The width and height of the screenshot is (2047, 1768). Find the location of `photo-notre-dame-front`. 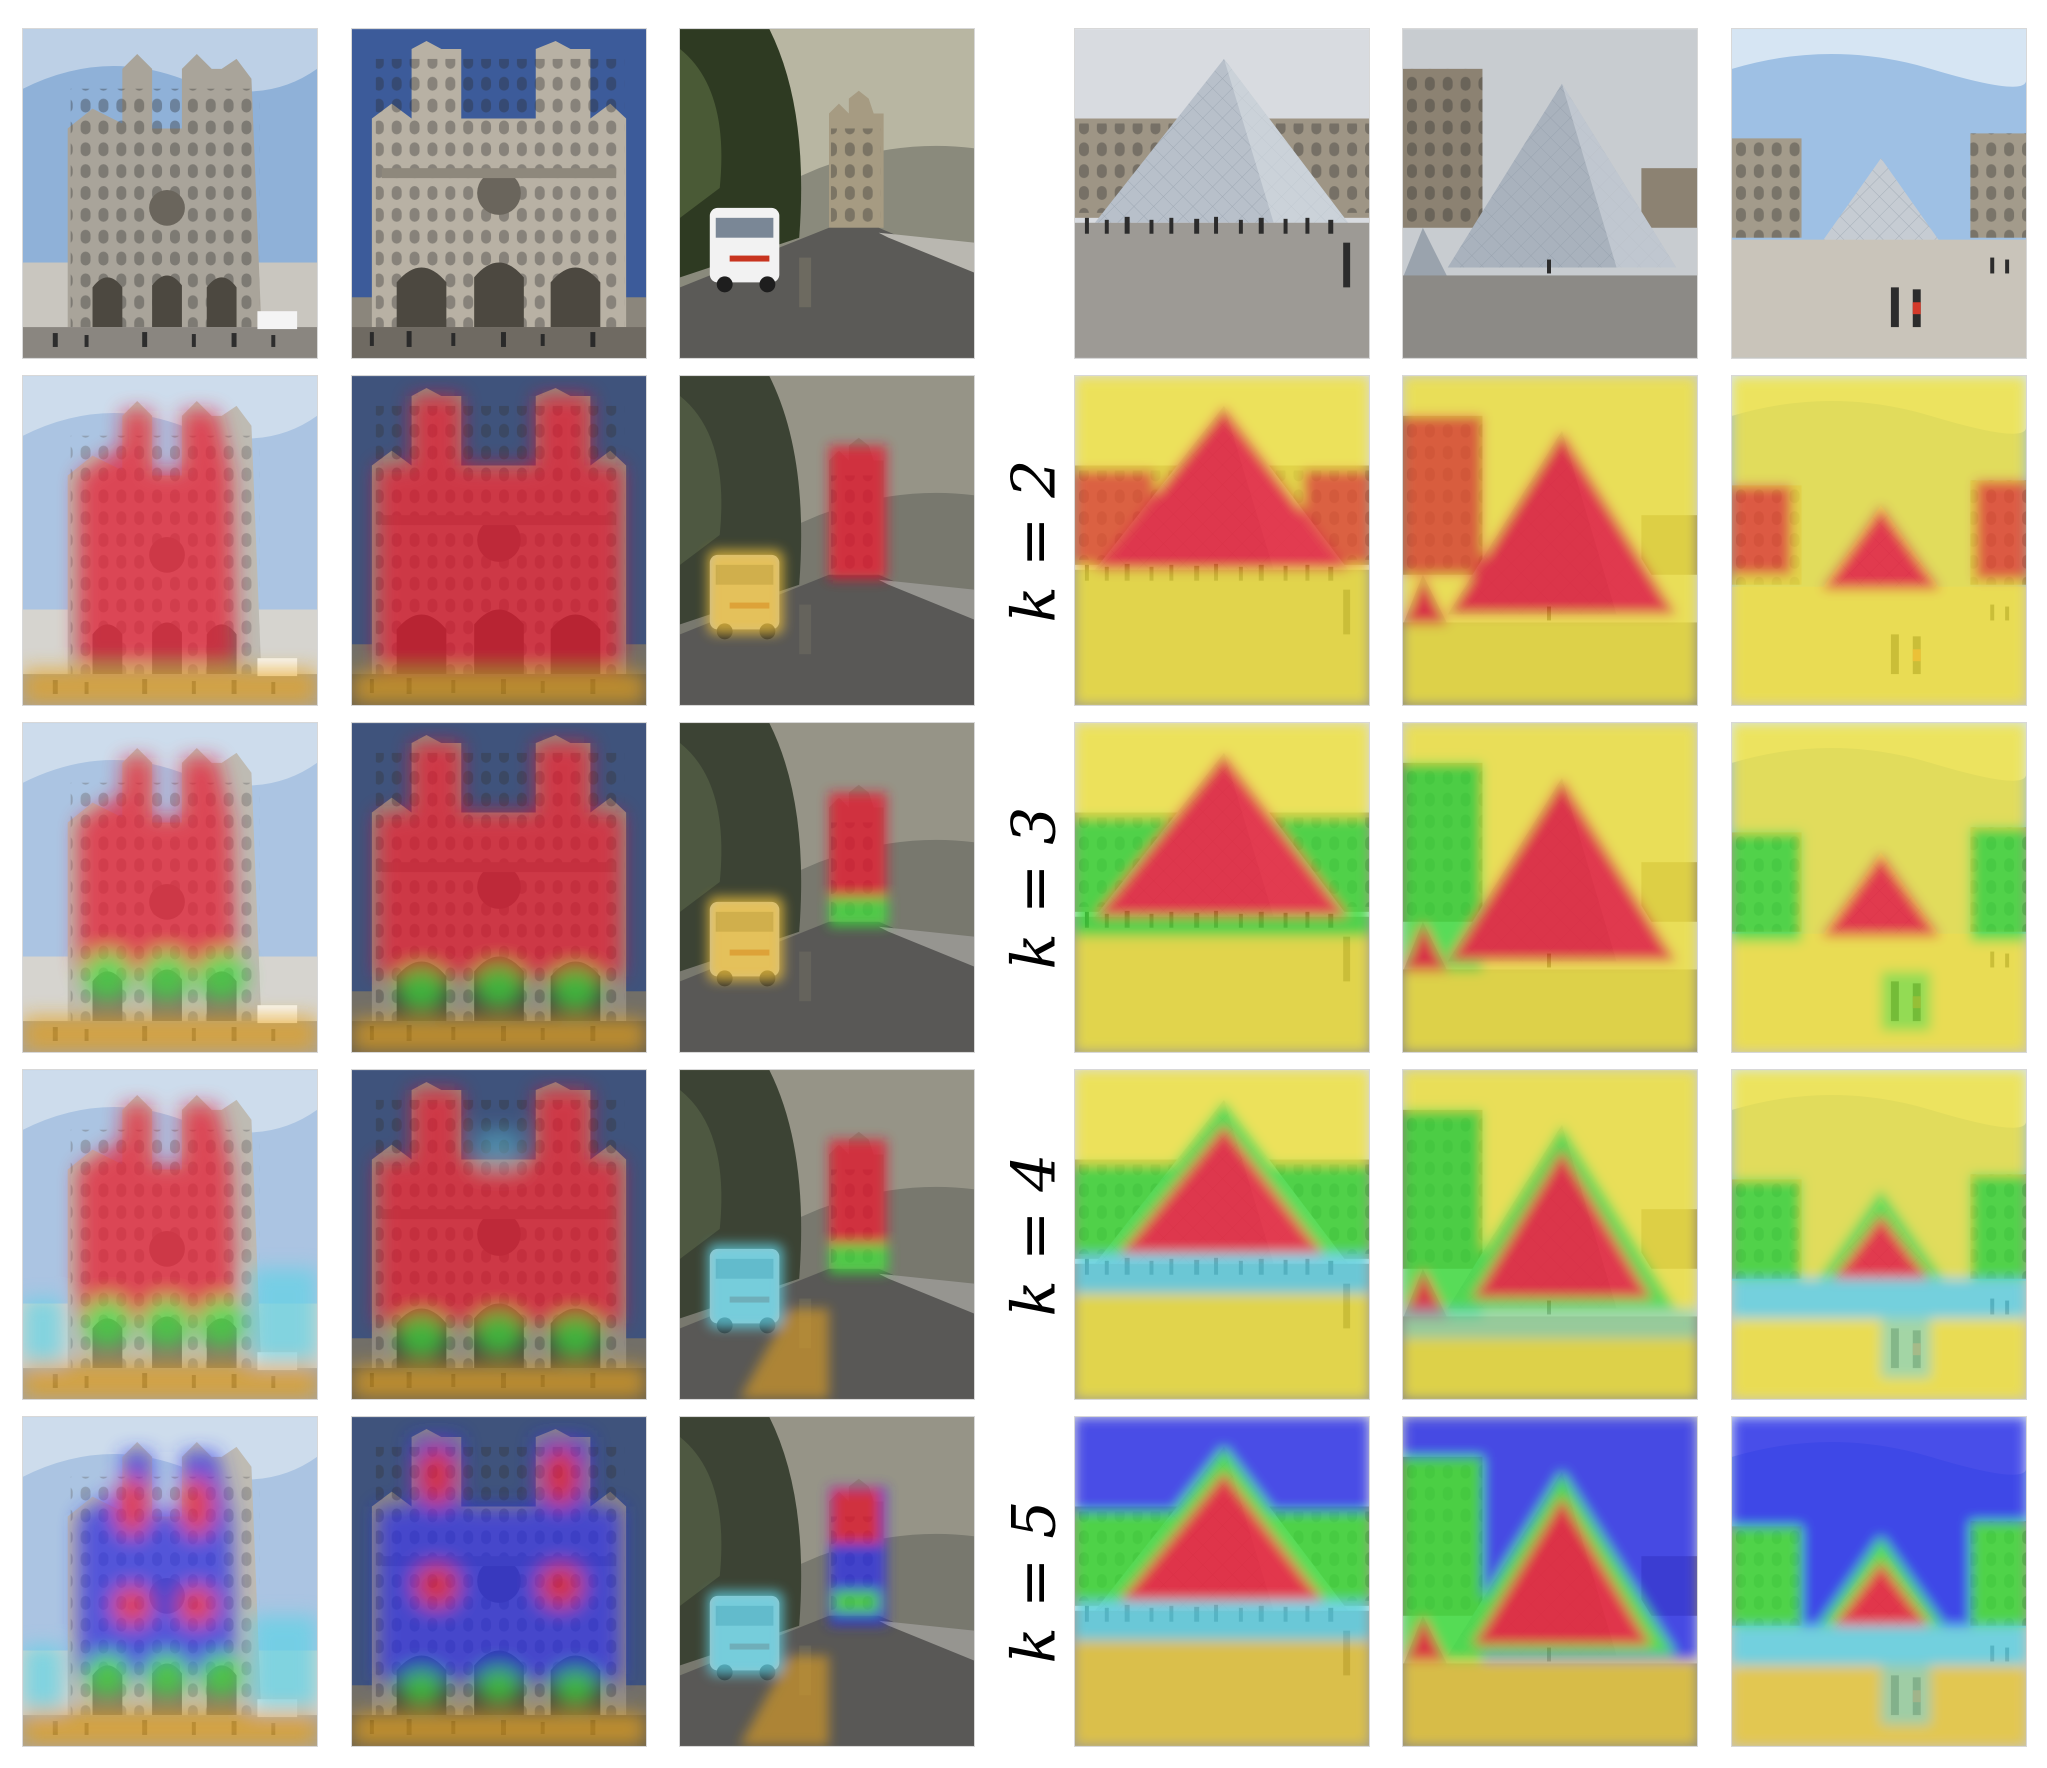

photo-notre-dame-front is located at coordinates (499, 193).